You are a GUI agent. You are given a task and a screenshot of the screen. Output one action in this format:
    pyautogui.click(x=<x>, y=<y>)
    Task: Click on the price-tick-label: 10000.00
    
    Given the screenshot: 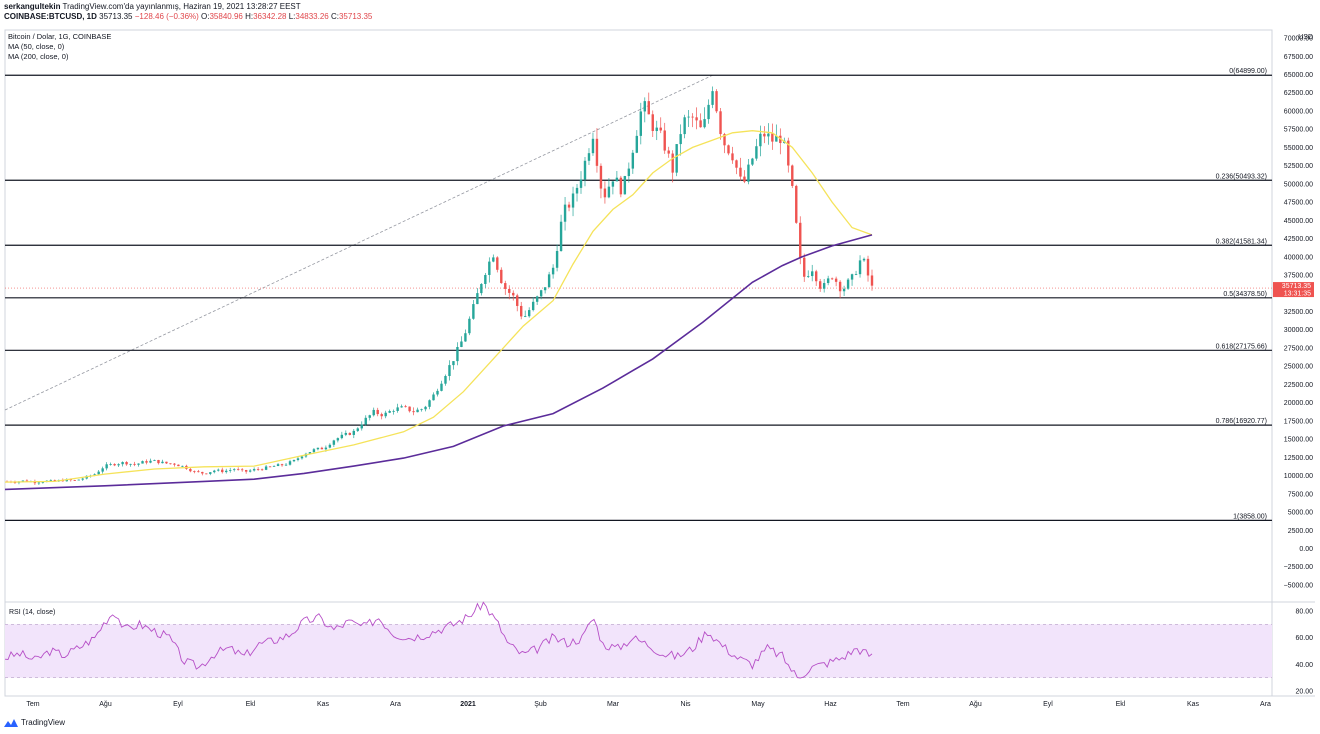 What is the action you would take?
    pyautogui.click(x=1298, y=476)
    